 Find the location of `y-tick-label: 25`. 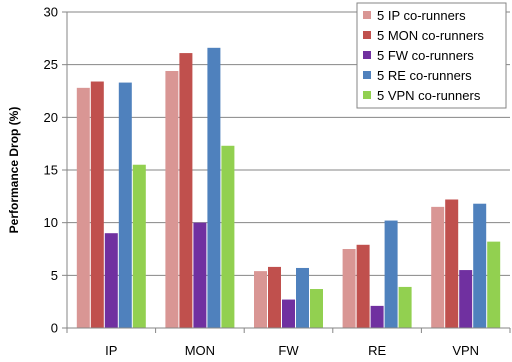

y-tick-label: 25 is located at coordinates (51, 64).